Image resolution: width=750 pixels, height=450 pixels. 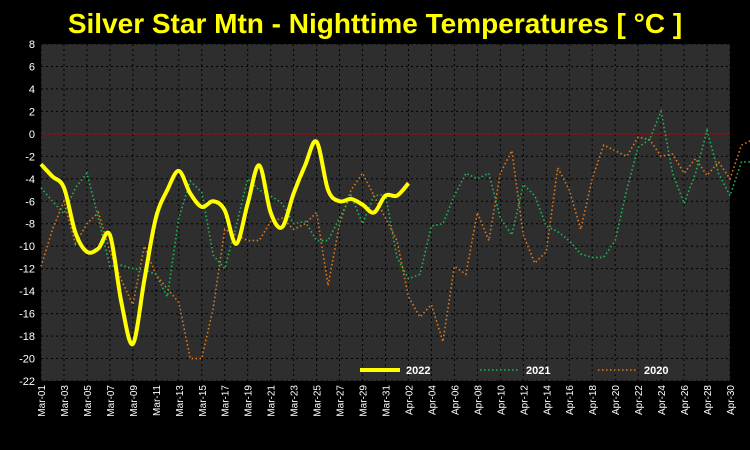 I want to click on y-tick-label: -12, so click(x=27, y=270).